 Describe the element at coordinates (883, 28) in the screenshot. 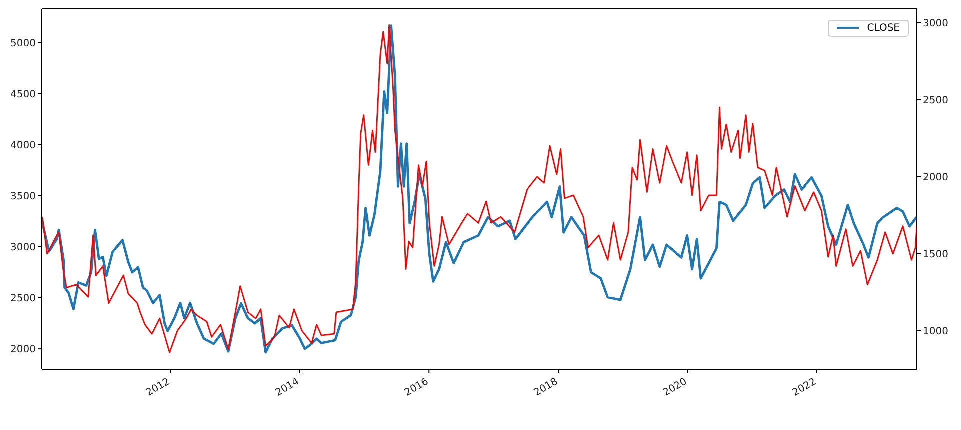

I see `legend-label: CLOSE` at that location.